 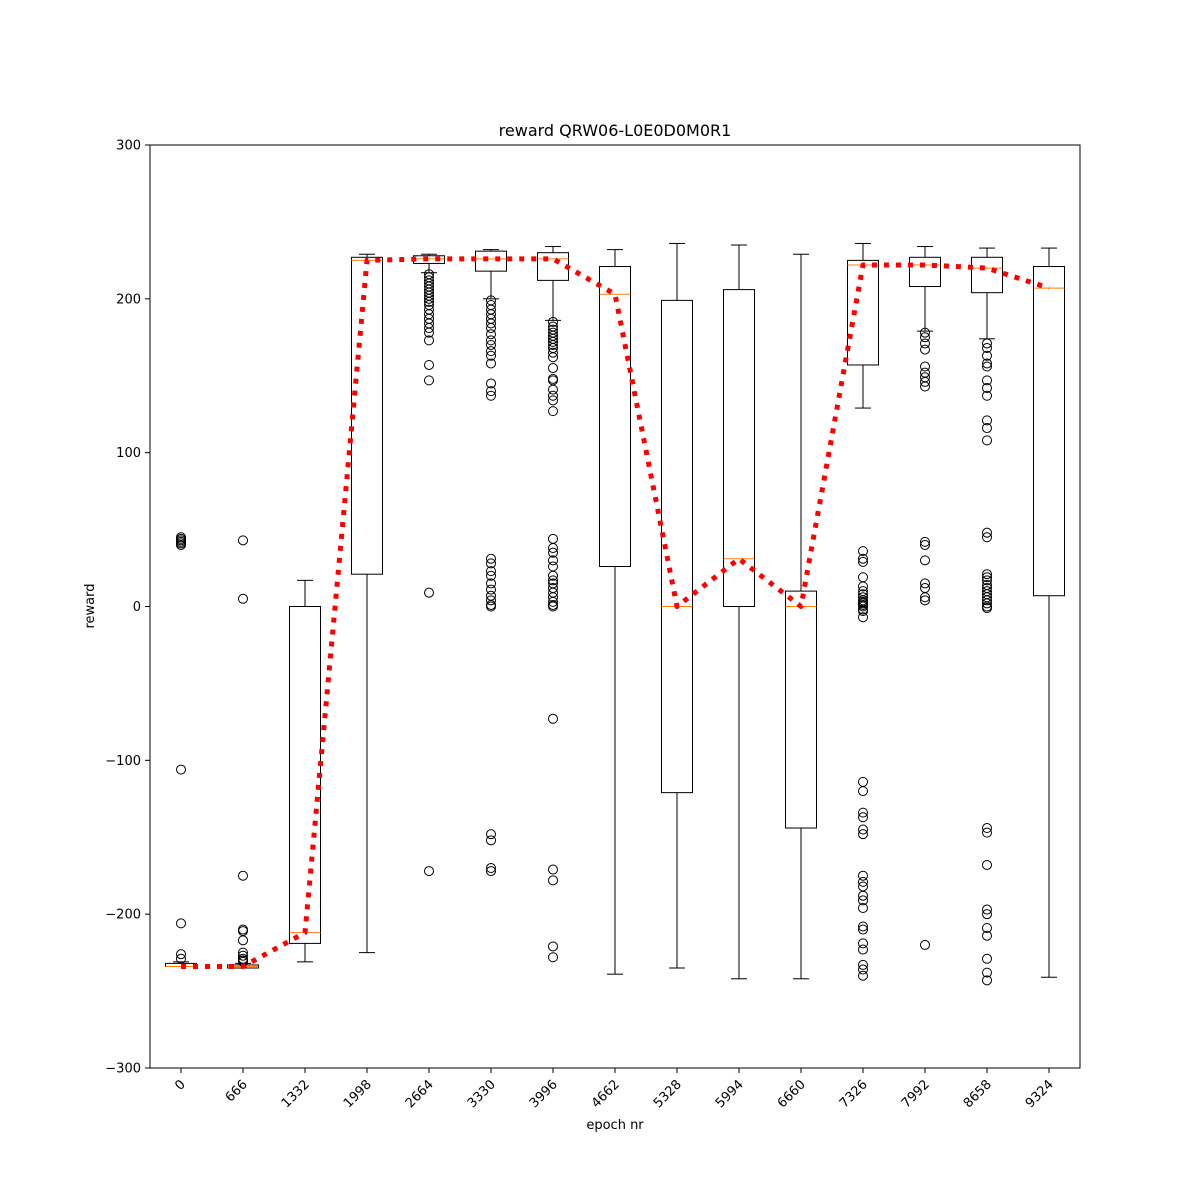 What do you see at coordinates (482, 1094) in the screenshot?
I see `x-tick-label: 3330` at bounding box center [482, 1094].